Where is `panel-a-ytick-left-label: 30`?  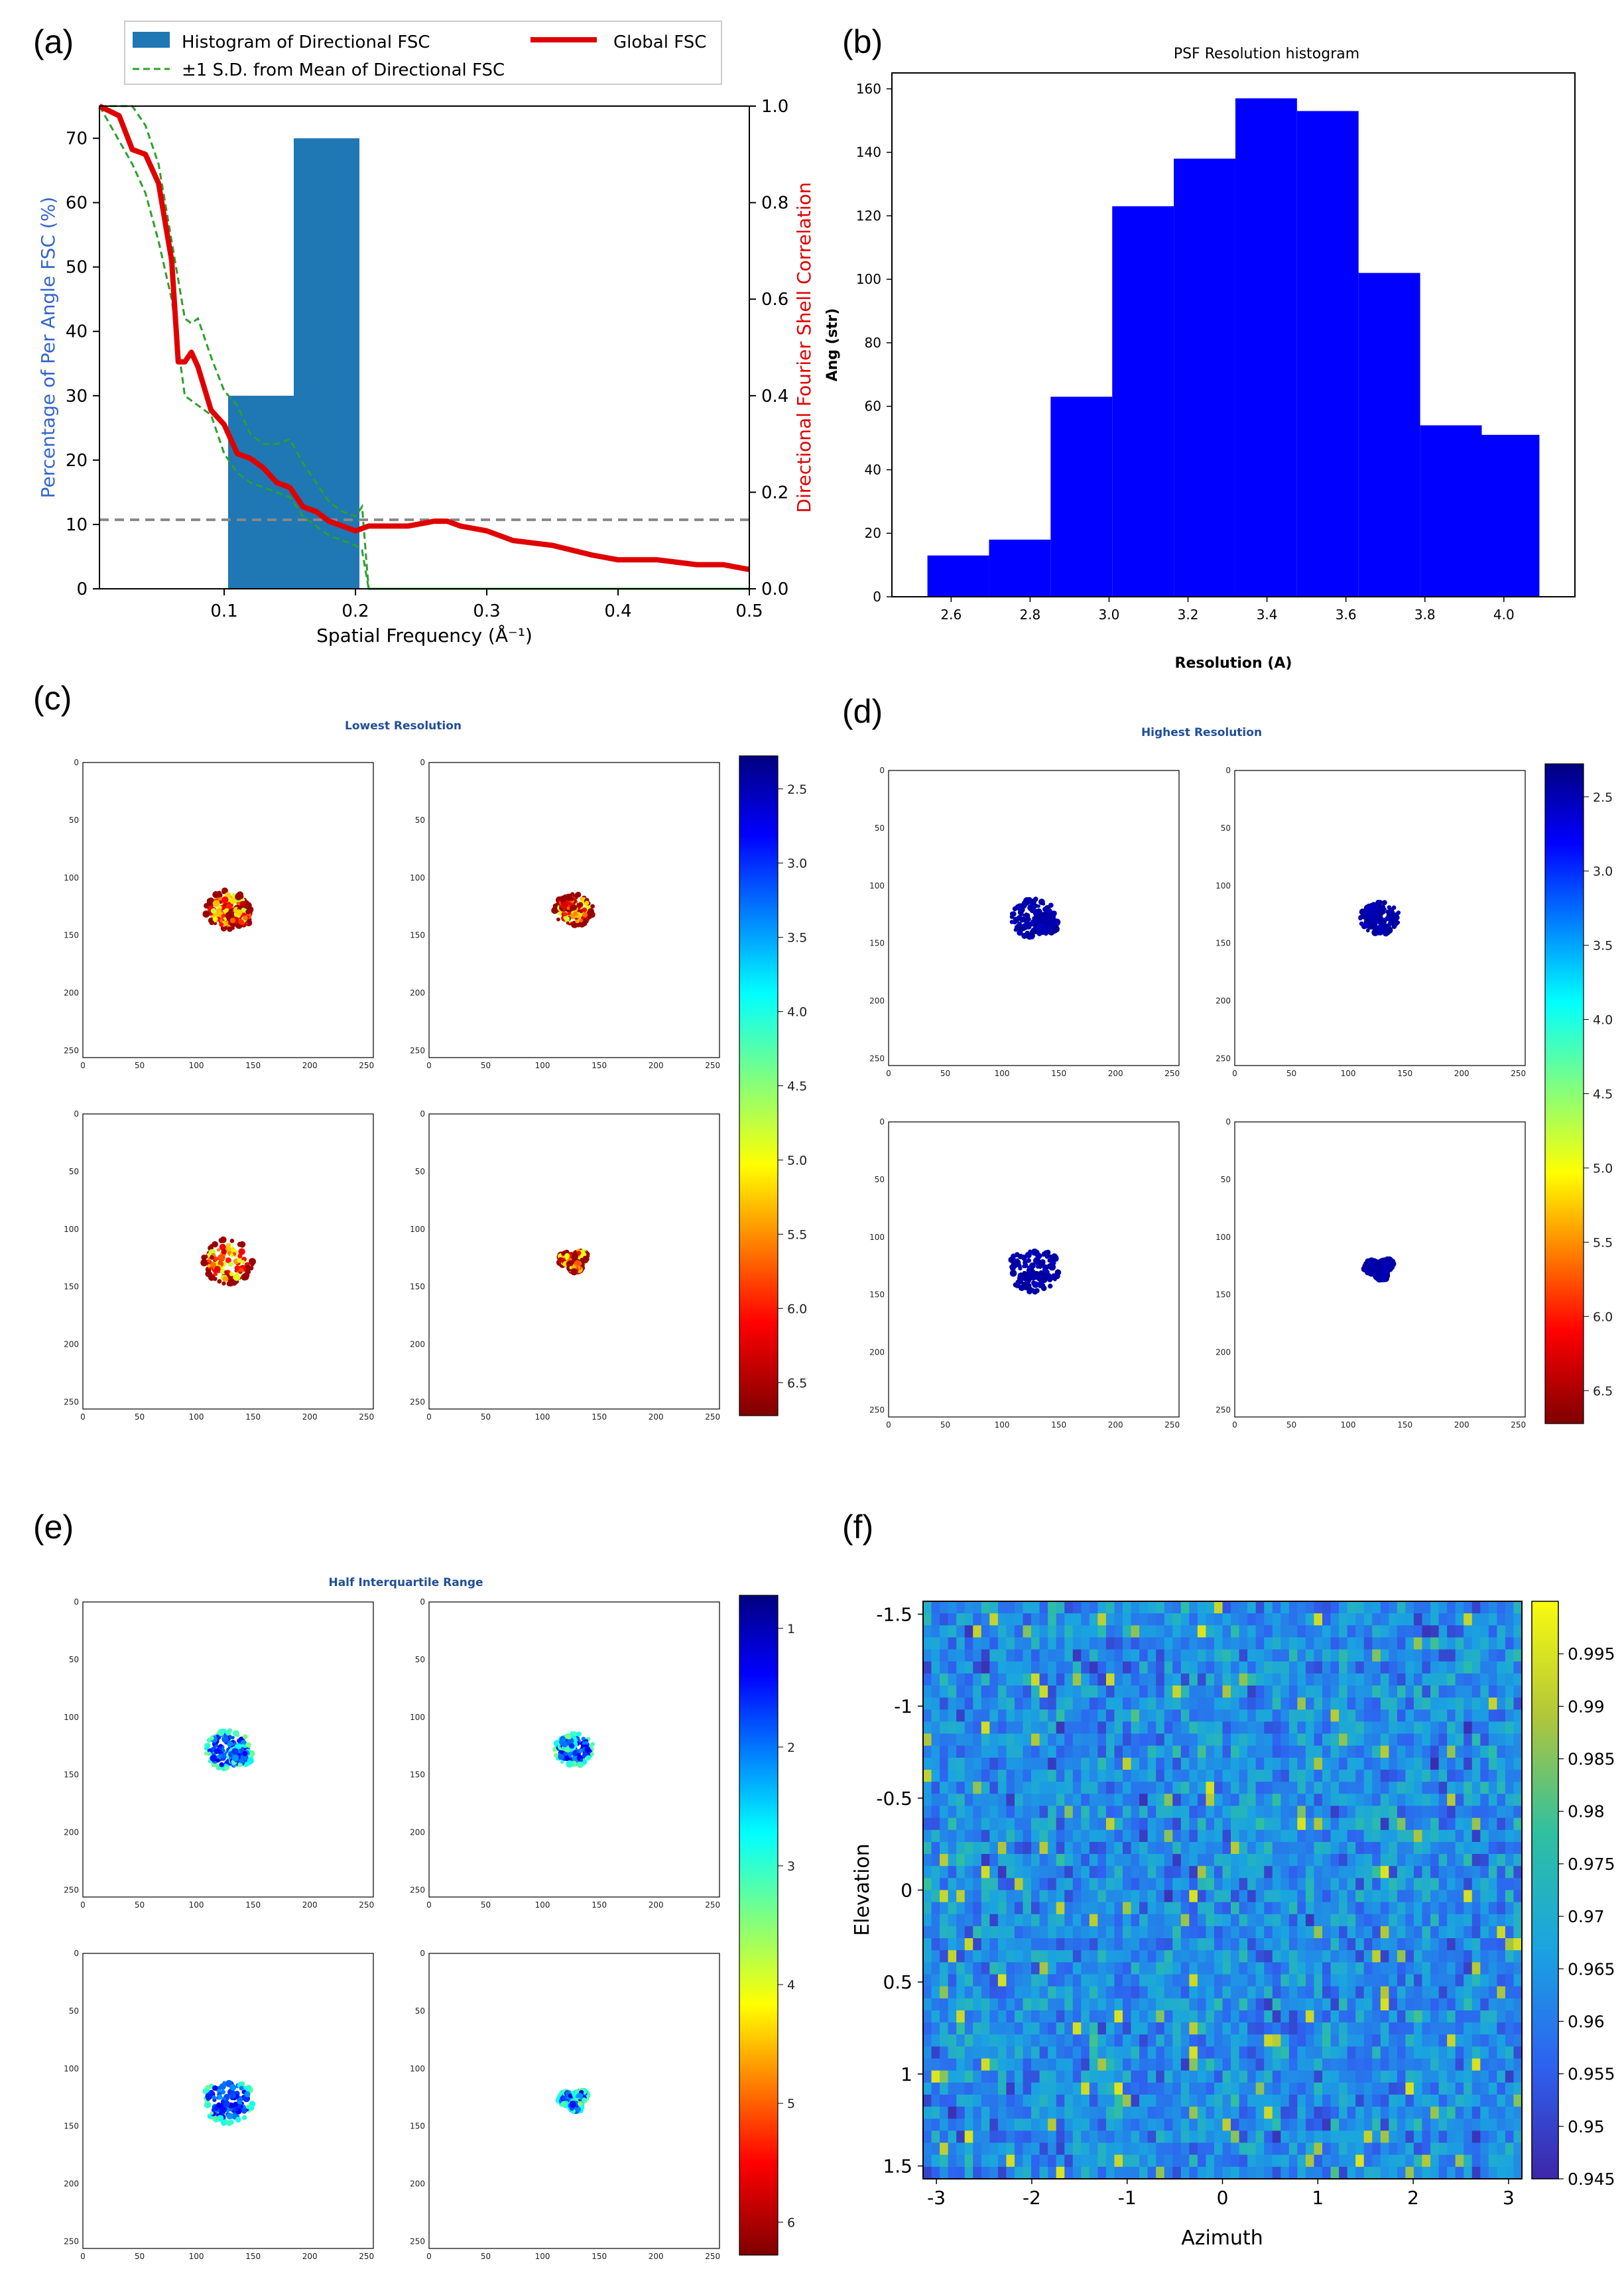
panel-a-ytick-left-label: 30 is located at coordinates (77, 396).